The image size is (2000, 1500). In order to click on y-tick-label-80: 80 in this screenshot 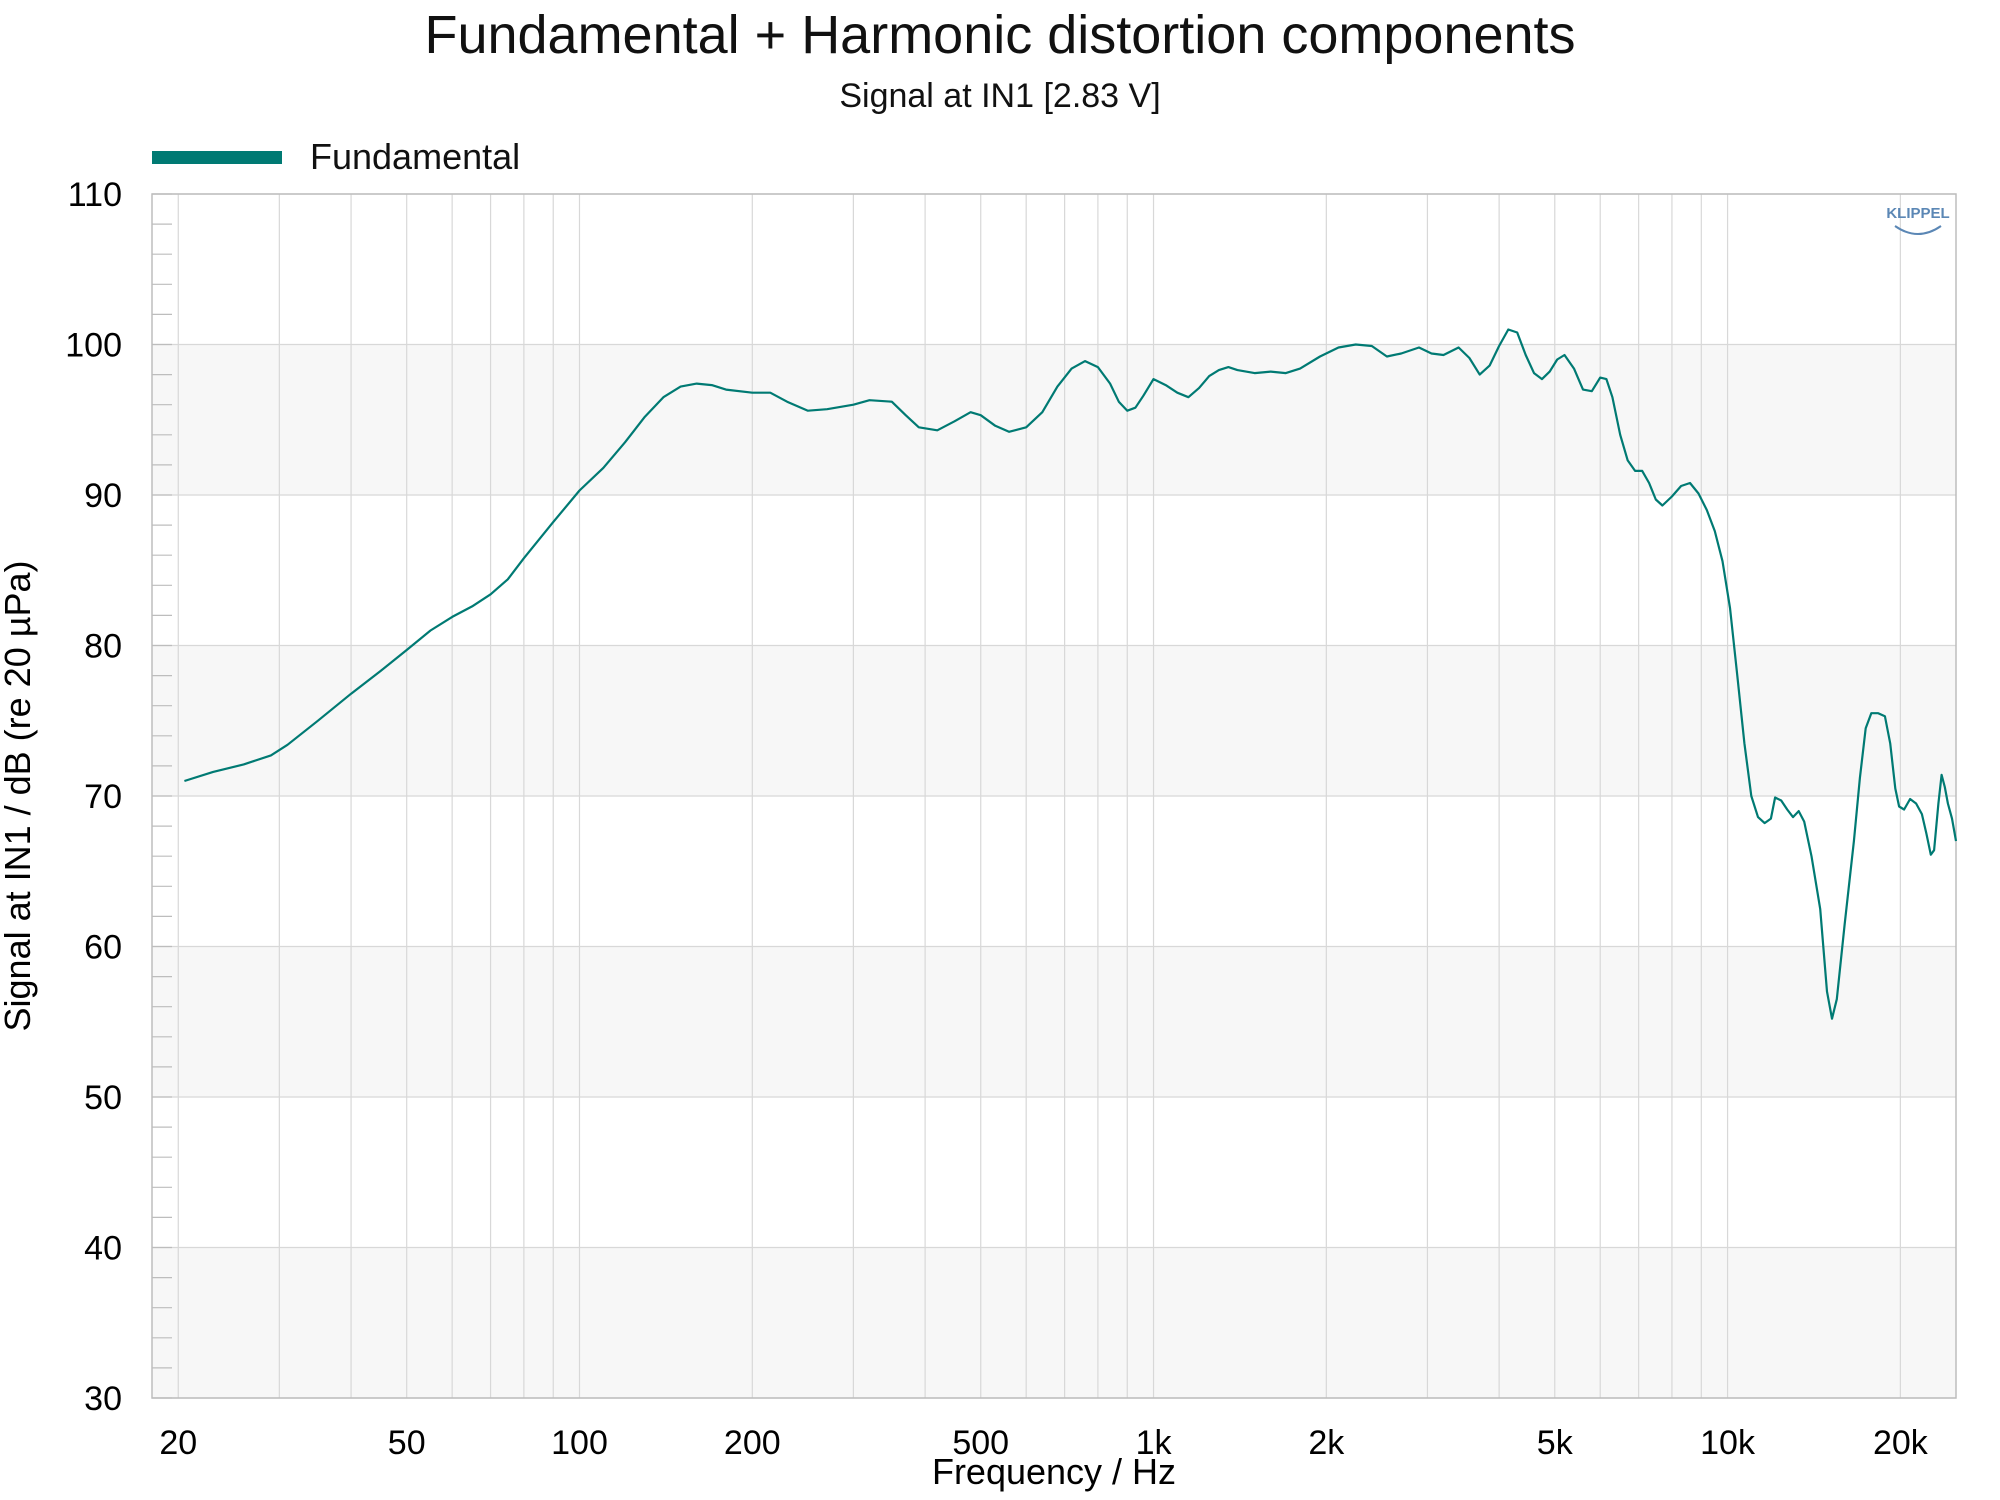, I will do `click(103, 647)`.